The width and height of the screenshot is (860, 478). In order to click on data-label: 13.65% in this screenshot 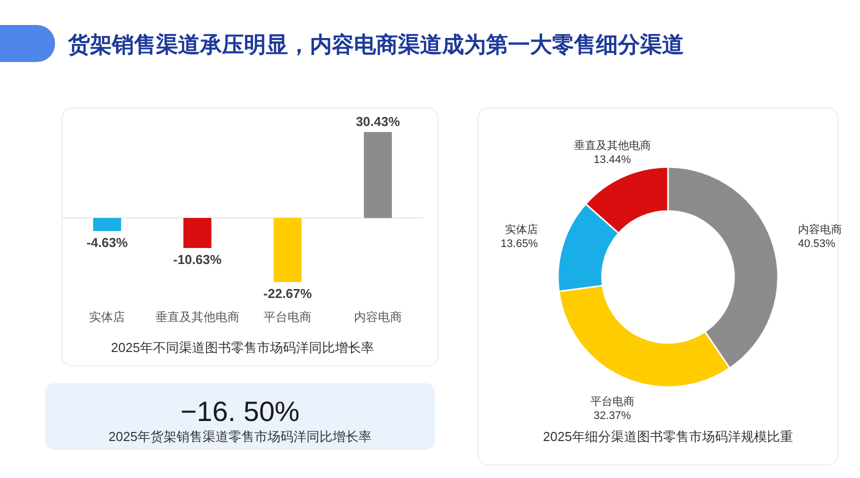, I will do `click(519, 244)`.